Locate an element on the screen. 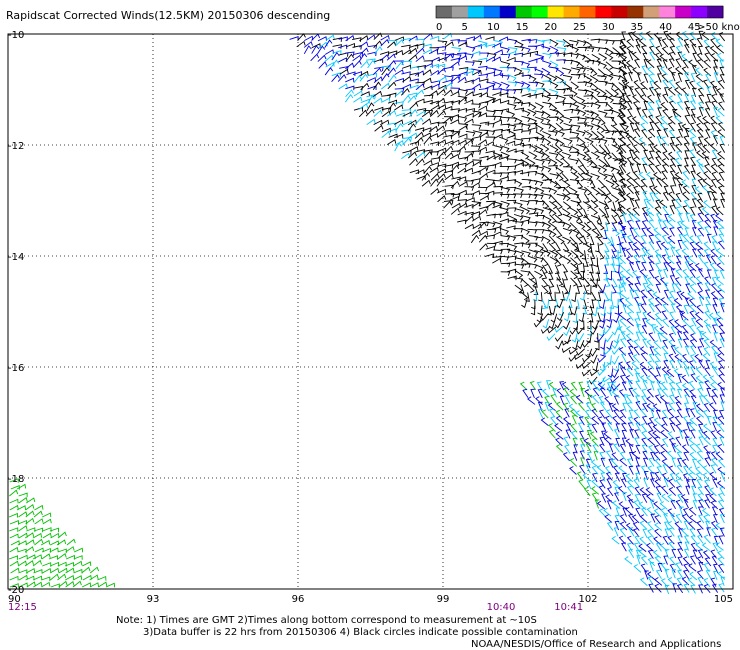 The width and height of the screenshot is (740, 650). lat-label: -14 is located at coordinates (16, 257).